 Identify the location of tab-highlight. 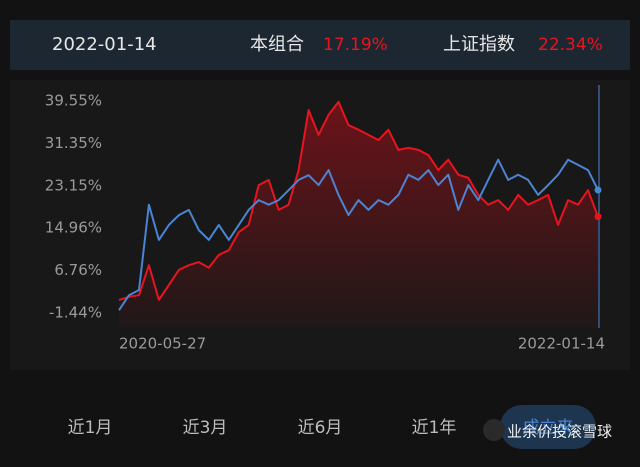
(548, 427).